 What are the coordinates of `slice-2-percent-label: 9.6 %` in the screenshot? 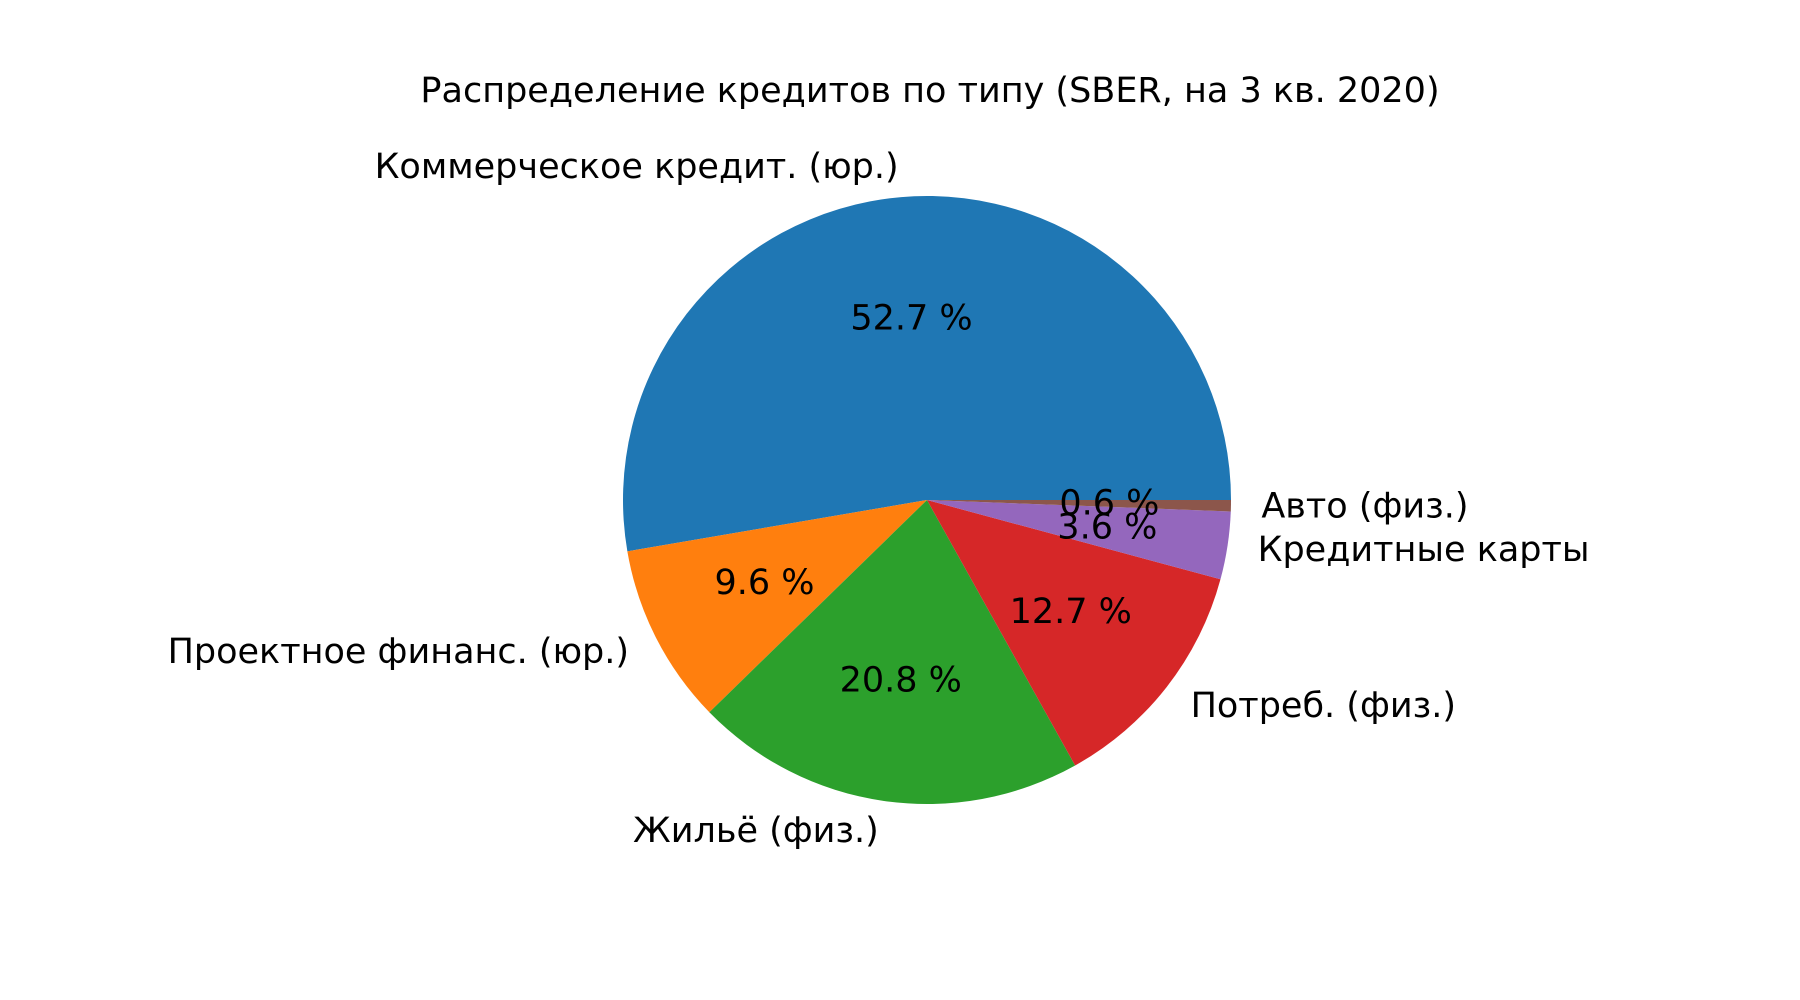 It's located at (764, 583).